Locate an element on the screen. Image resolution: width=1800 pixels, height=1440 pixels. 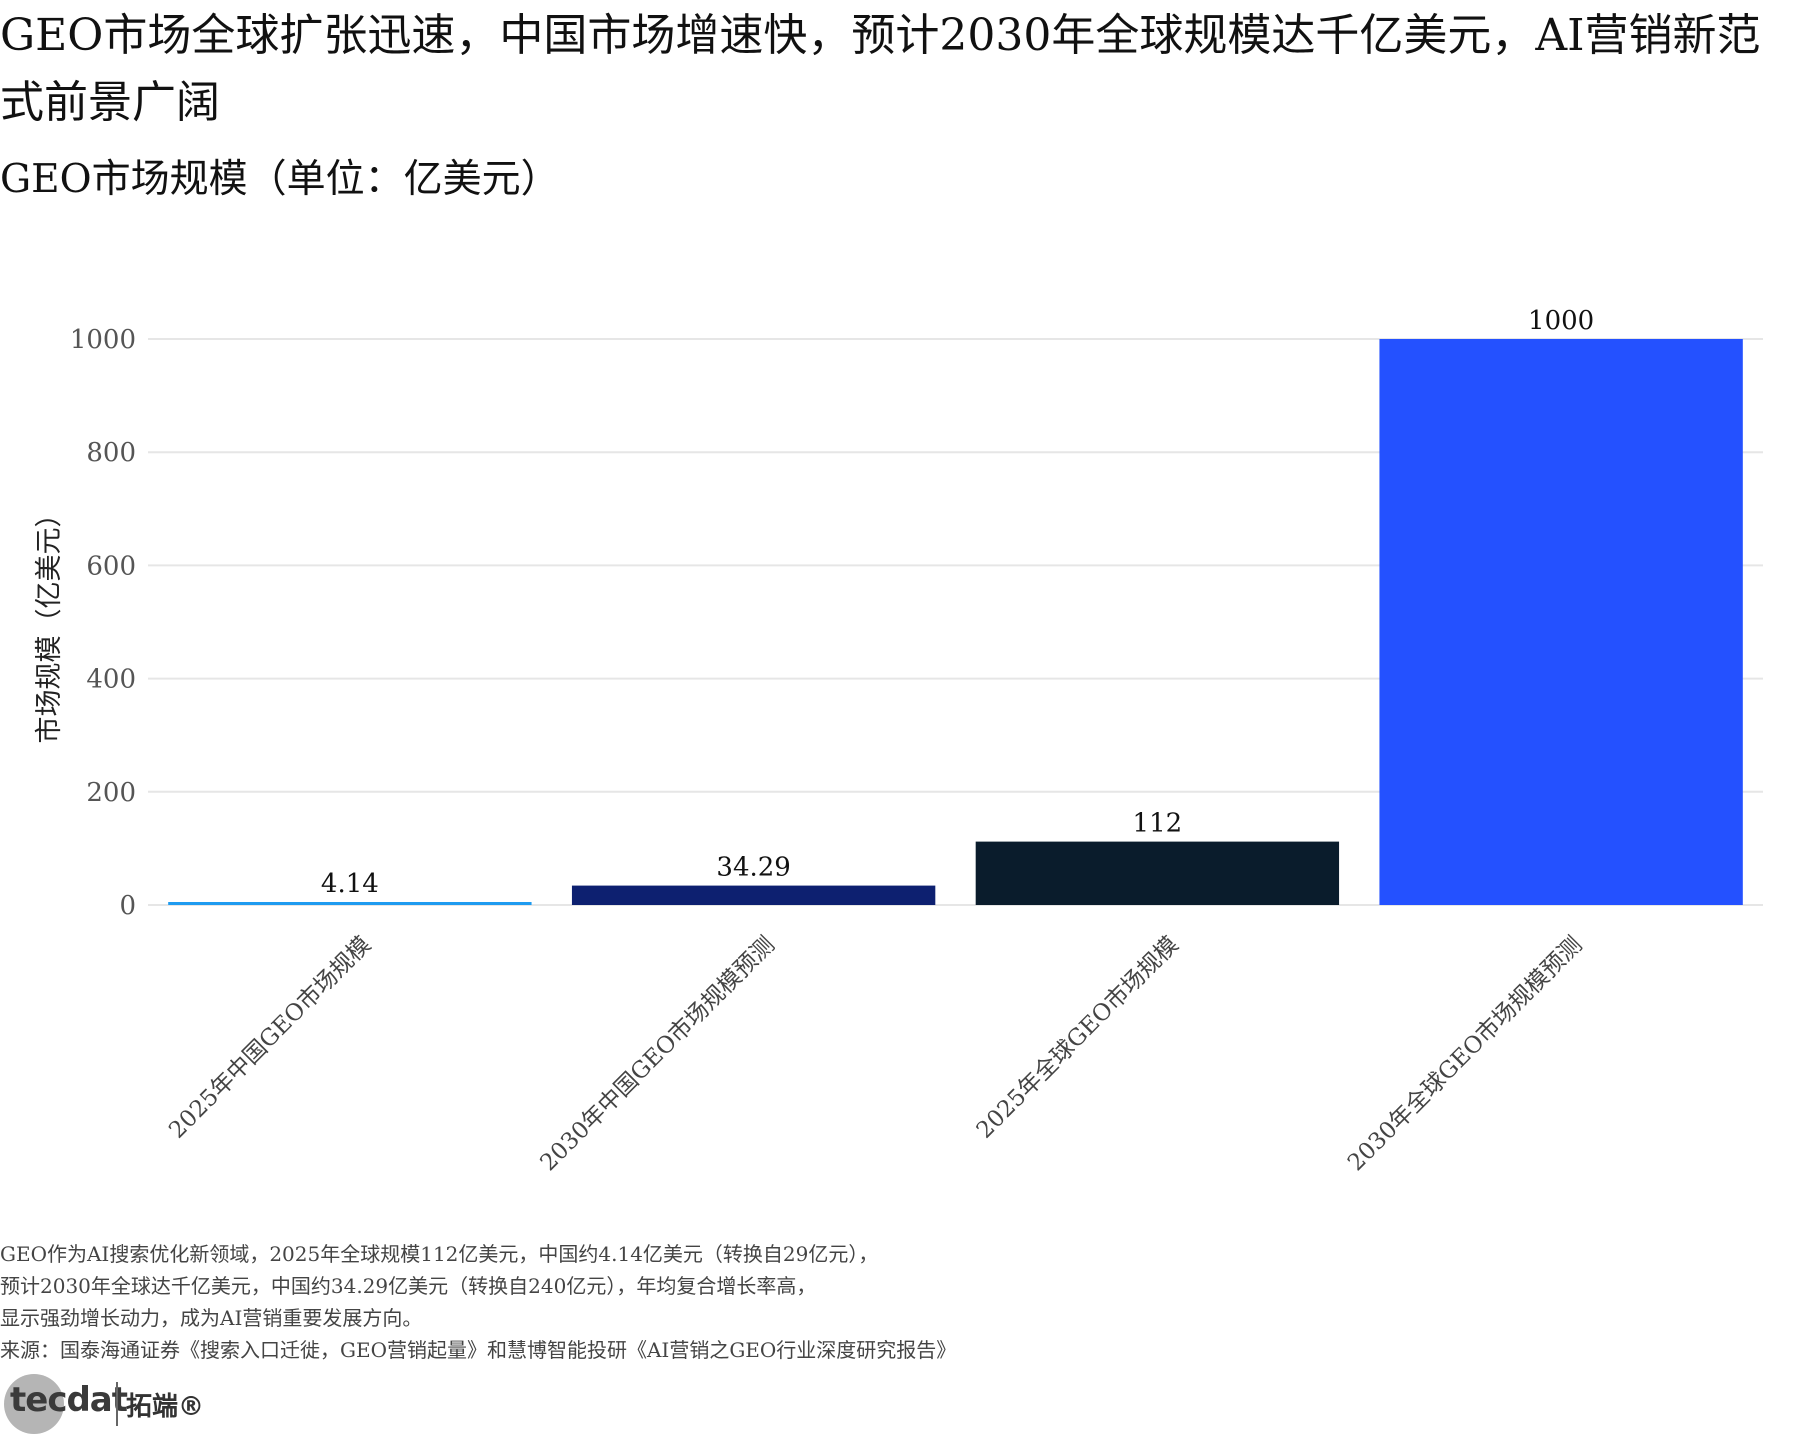
bar-value-label: 4.14 is located at coordinates (350, 884).